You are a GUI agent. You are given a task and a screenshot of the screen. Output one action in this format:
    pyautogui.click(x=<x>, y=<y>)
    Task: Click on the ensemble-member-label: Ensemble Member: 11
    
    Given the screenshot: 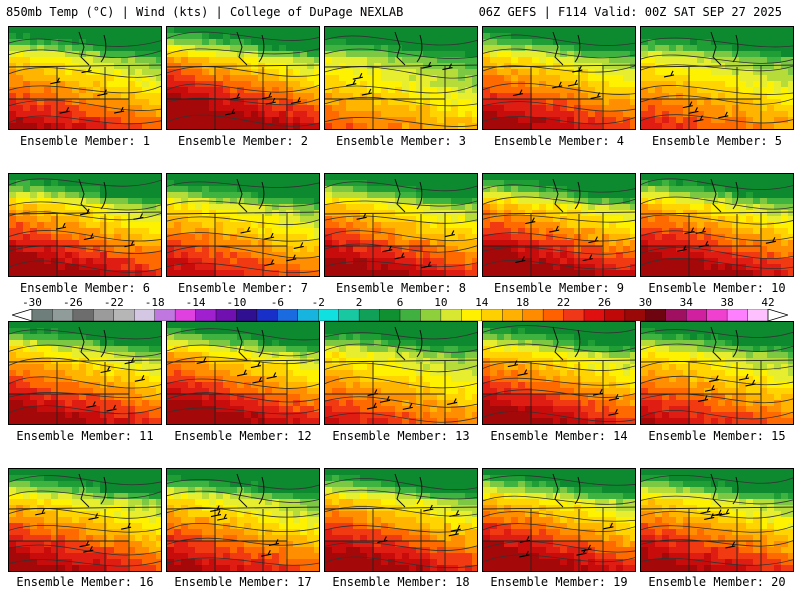 What is the action you would take?
    pyautogui.click(x=85, y=436)
    